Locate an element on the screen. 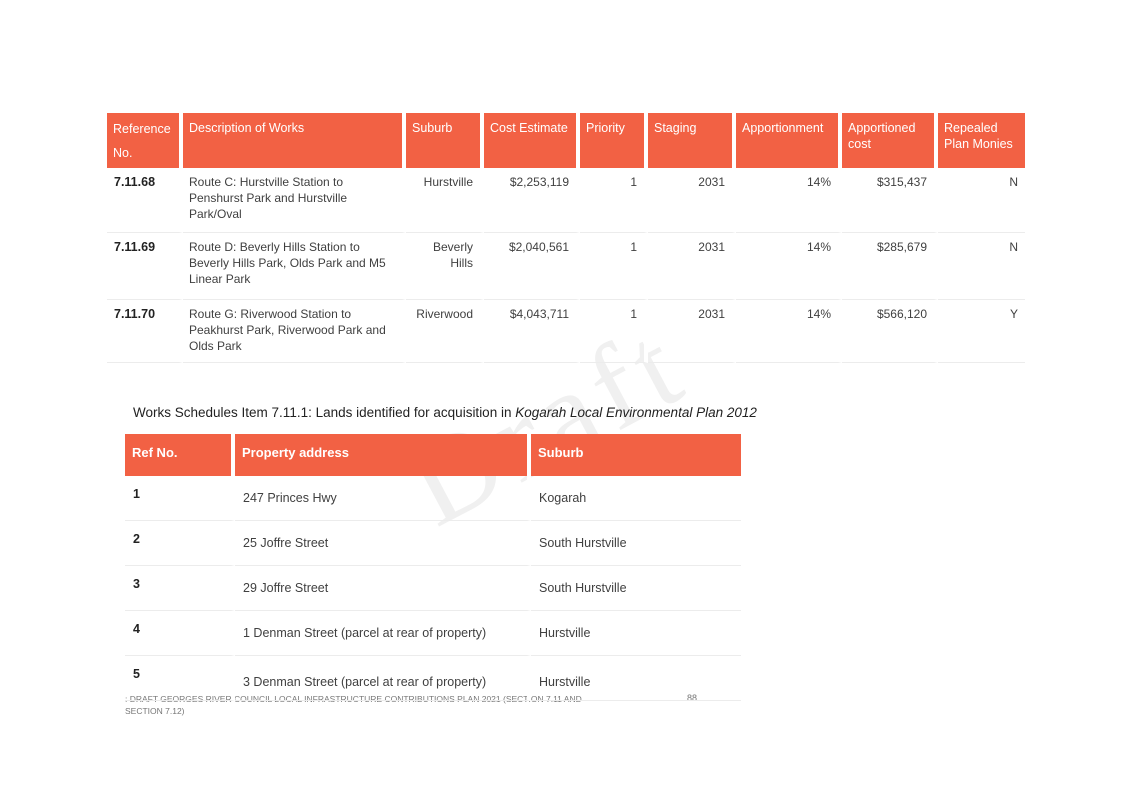  header-apportioned-cost: Apportioned cost is located at coordinates (890, 140).